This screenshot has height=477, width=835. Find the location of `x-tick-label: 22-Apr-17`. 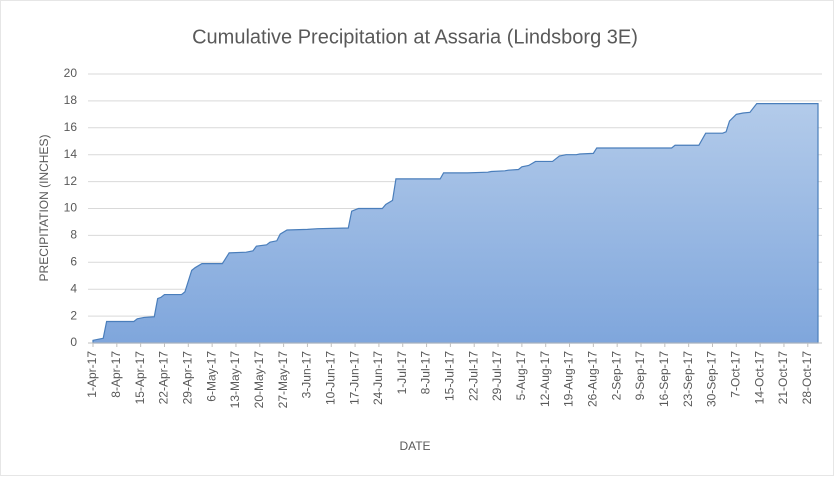

x-tick-label: 22-Apr-17 is located at coordinates (164, 378).